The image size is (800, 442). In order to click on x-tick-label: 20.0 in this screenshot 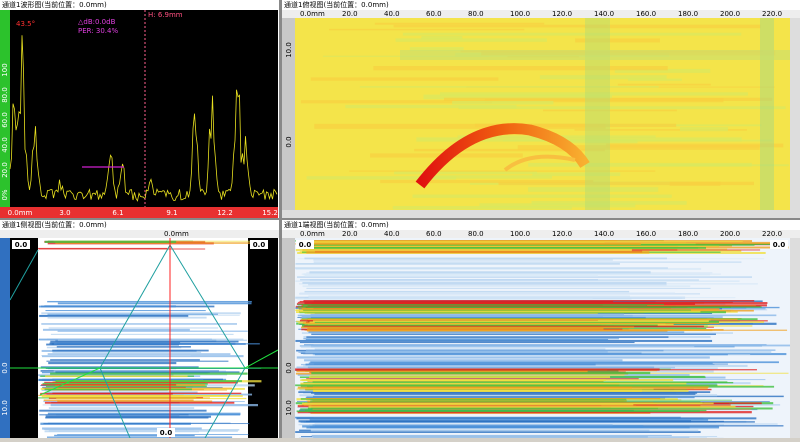, I will do `click(350, 14)`.